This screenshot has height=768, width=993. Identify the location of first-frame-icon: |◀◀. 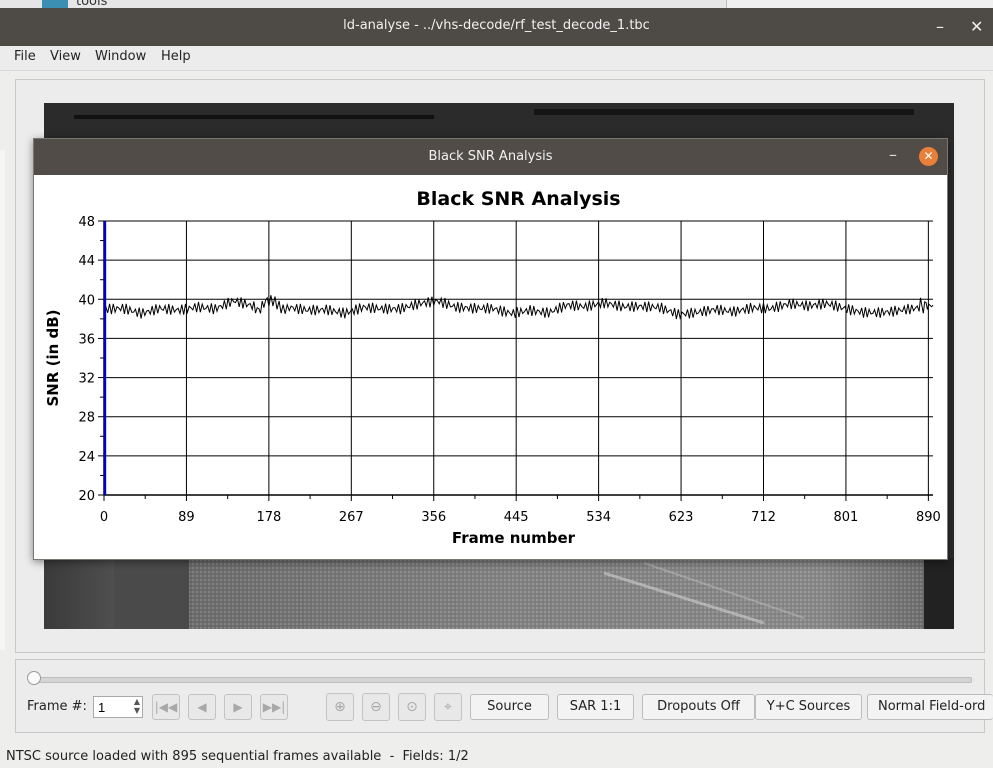
(166, 707).